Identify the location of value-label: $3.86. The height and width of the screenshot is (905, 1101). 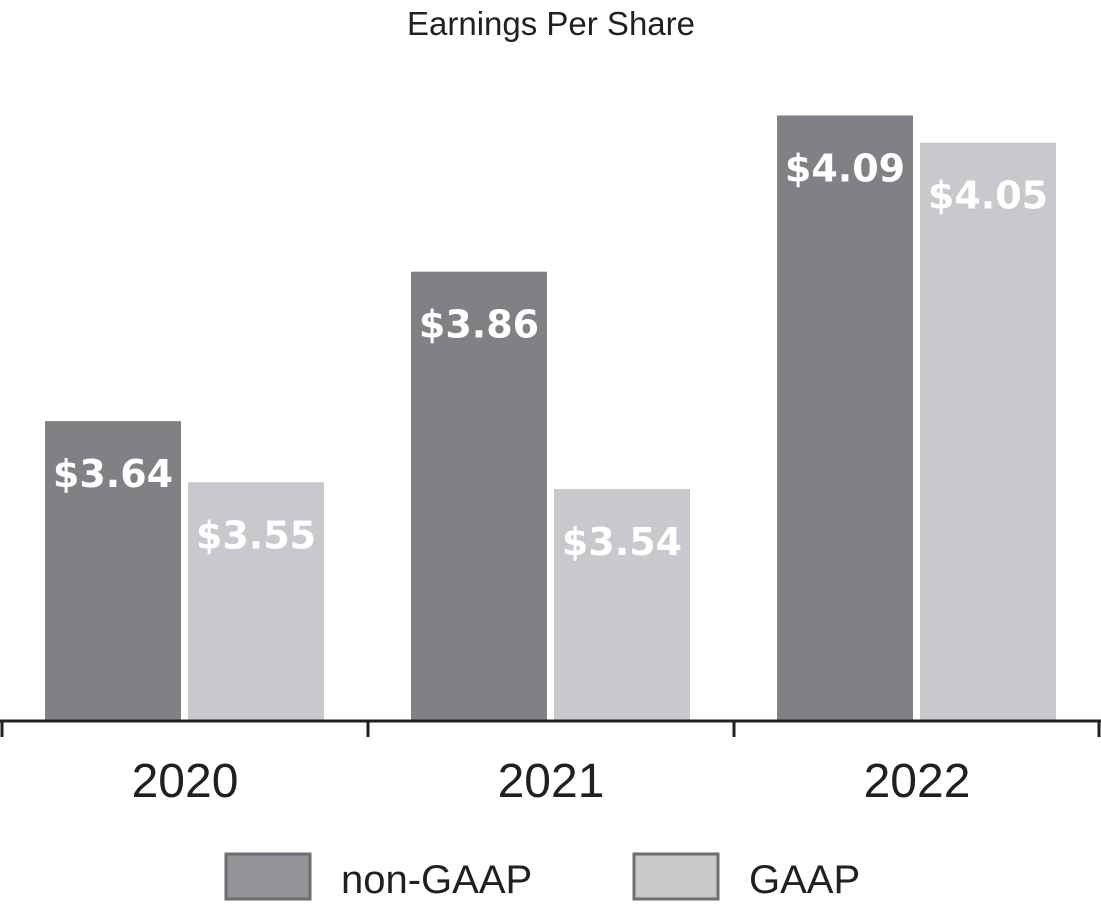
(479, 325).